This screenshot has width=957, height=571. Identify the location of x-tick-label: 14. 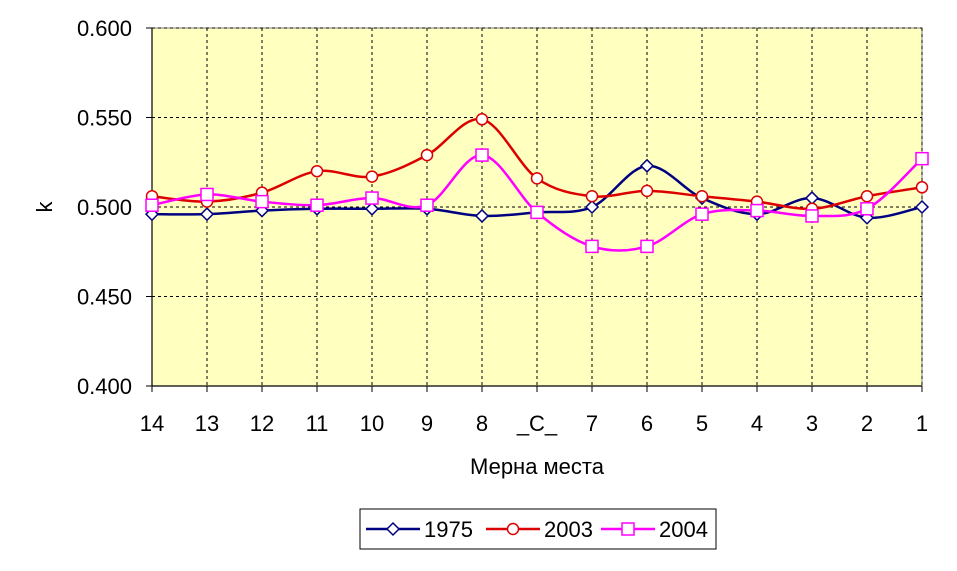
(152, 423).